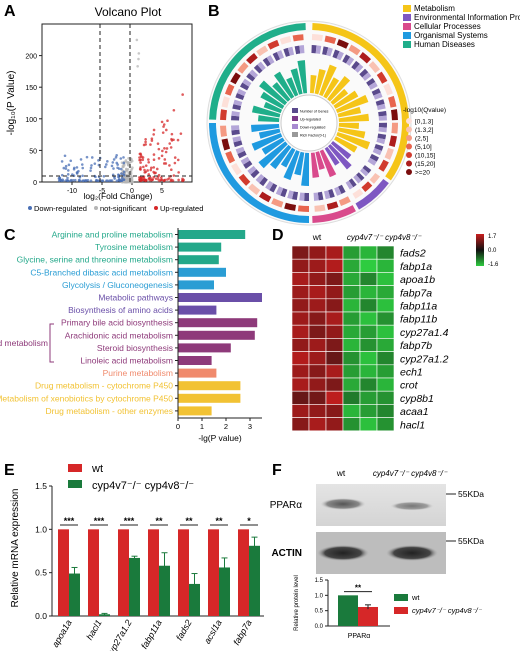 Image resolution: width=520 pixels, height=656 pixels. What do you see at coordinates (412, 506) in the screenshot?
I see `band-ppara-ko` at bounding box center [412, 506].